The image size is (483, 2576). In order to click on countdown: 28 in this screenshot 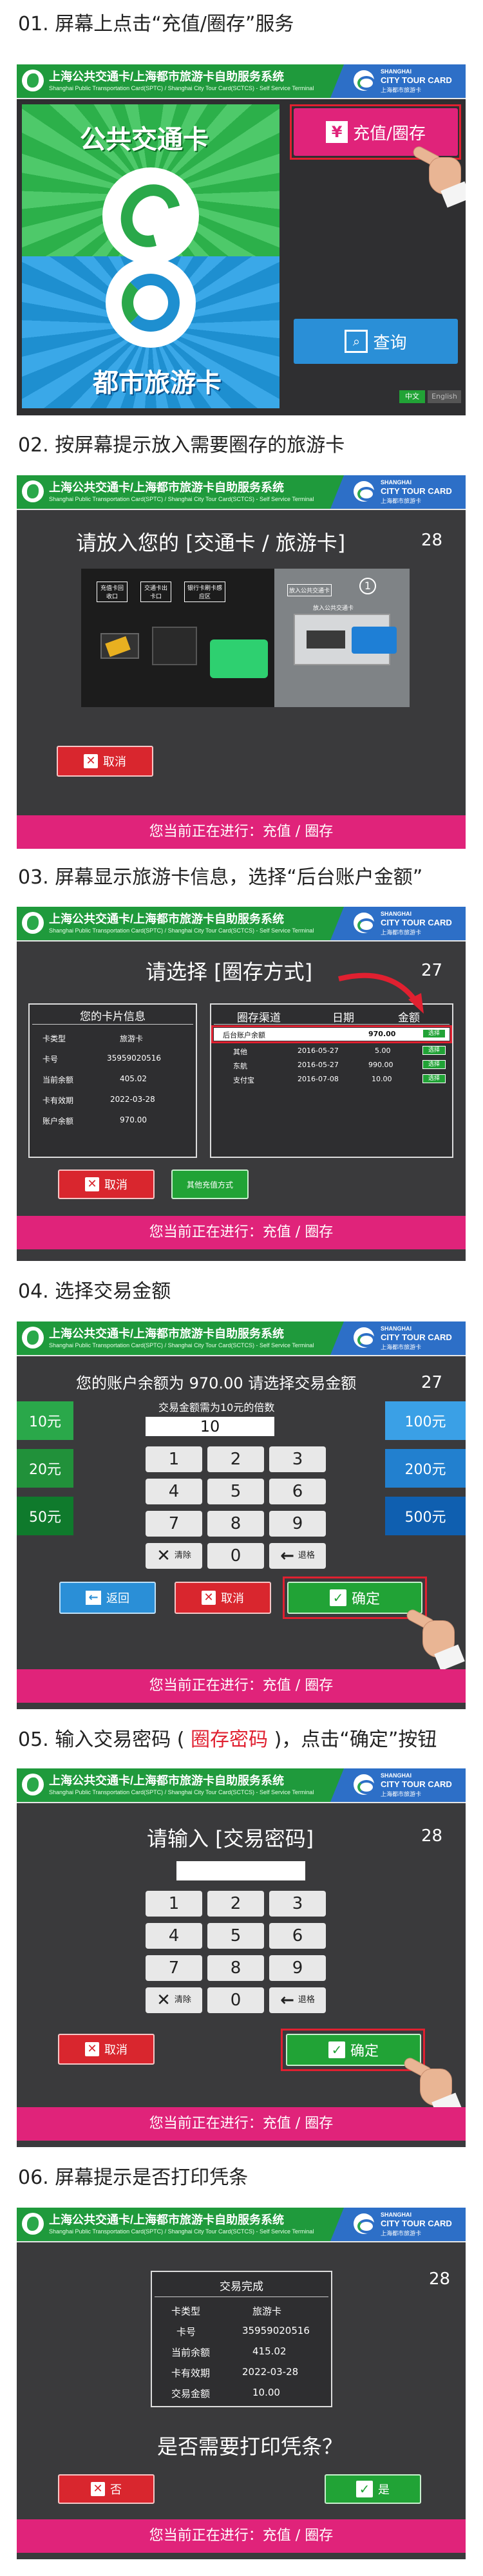, I will do `click(440, 2279)`.